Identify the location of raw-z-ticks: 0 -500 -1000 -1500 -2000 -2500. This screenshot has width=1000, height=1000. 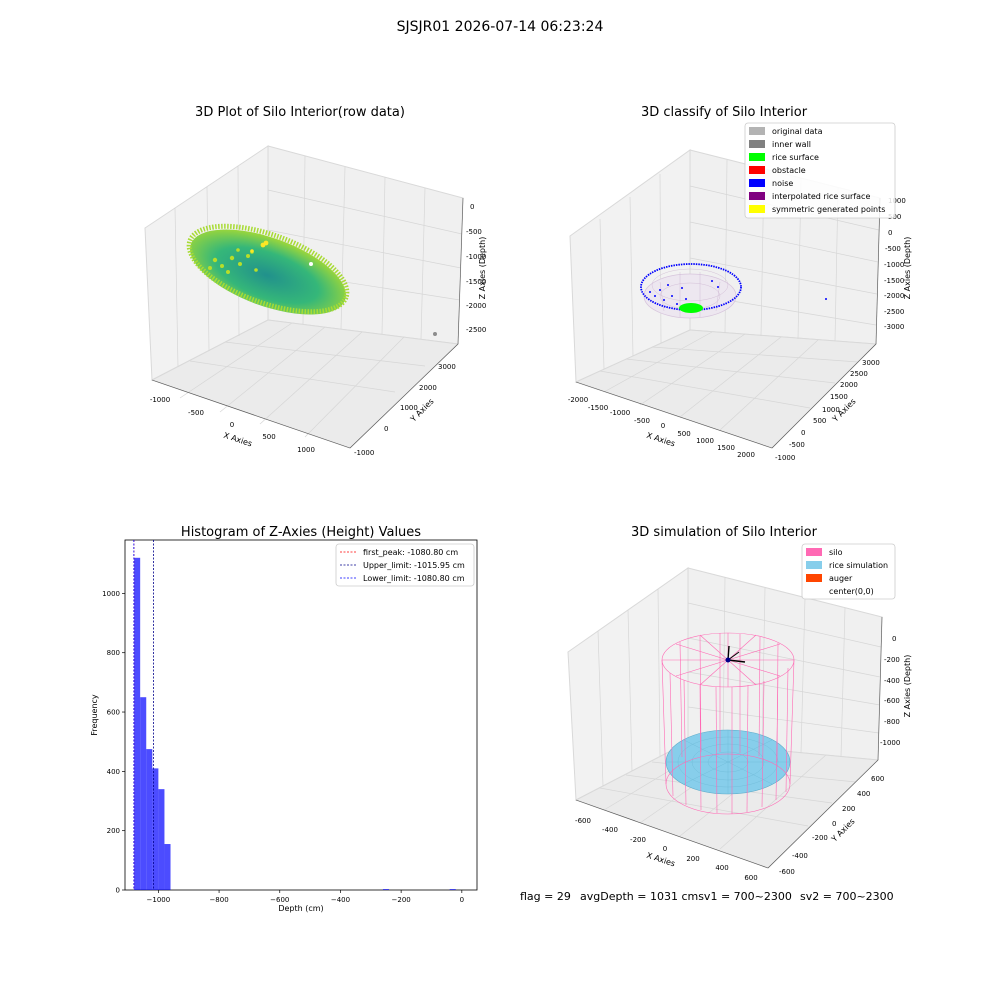
(476, 268).